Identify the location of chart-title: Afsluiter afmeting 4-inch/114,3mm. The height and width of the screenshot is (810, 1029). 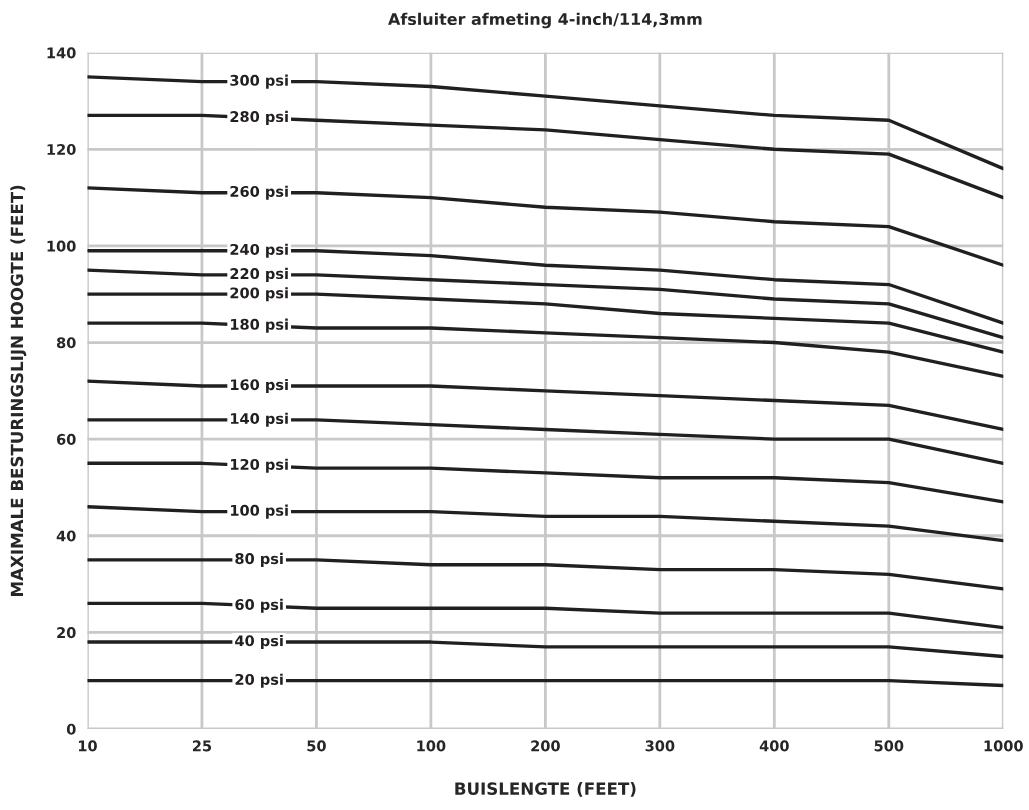
(545, 20).